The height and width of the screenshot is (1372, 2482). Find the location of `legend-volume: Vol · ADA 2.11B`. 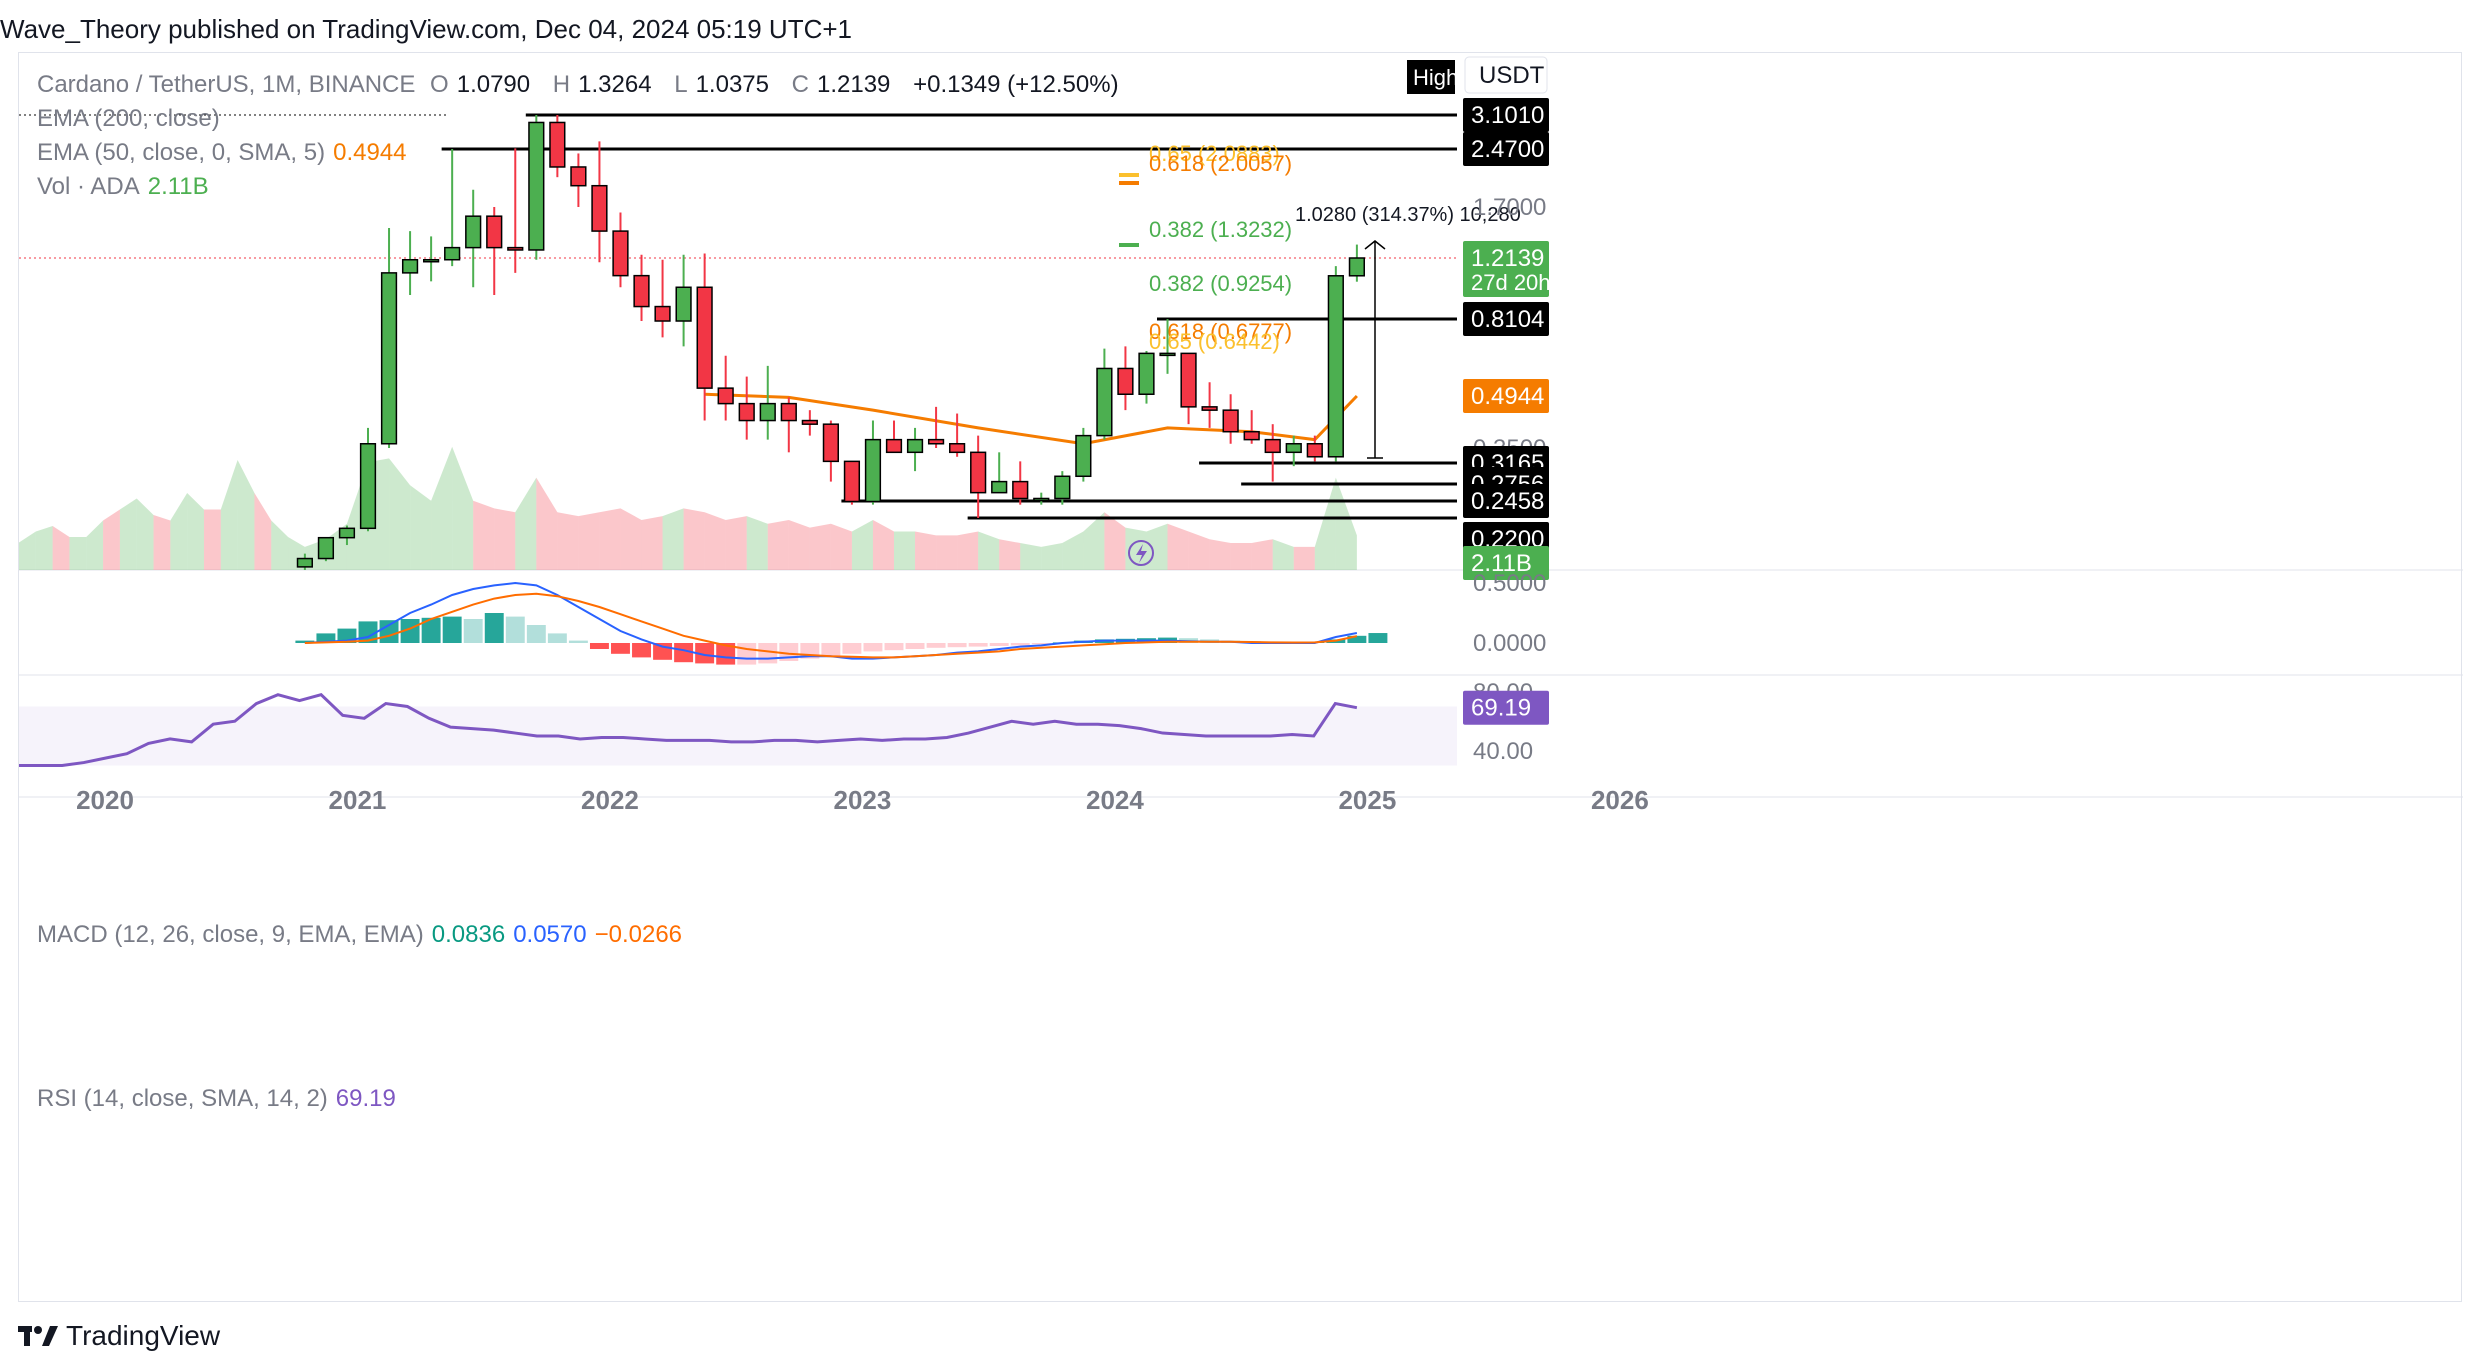

legend-volume: Vol · ADA 2.11B is located at coordinates (127, 187).